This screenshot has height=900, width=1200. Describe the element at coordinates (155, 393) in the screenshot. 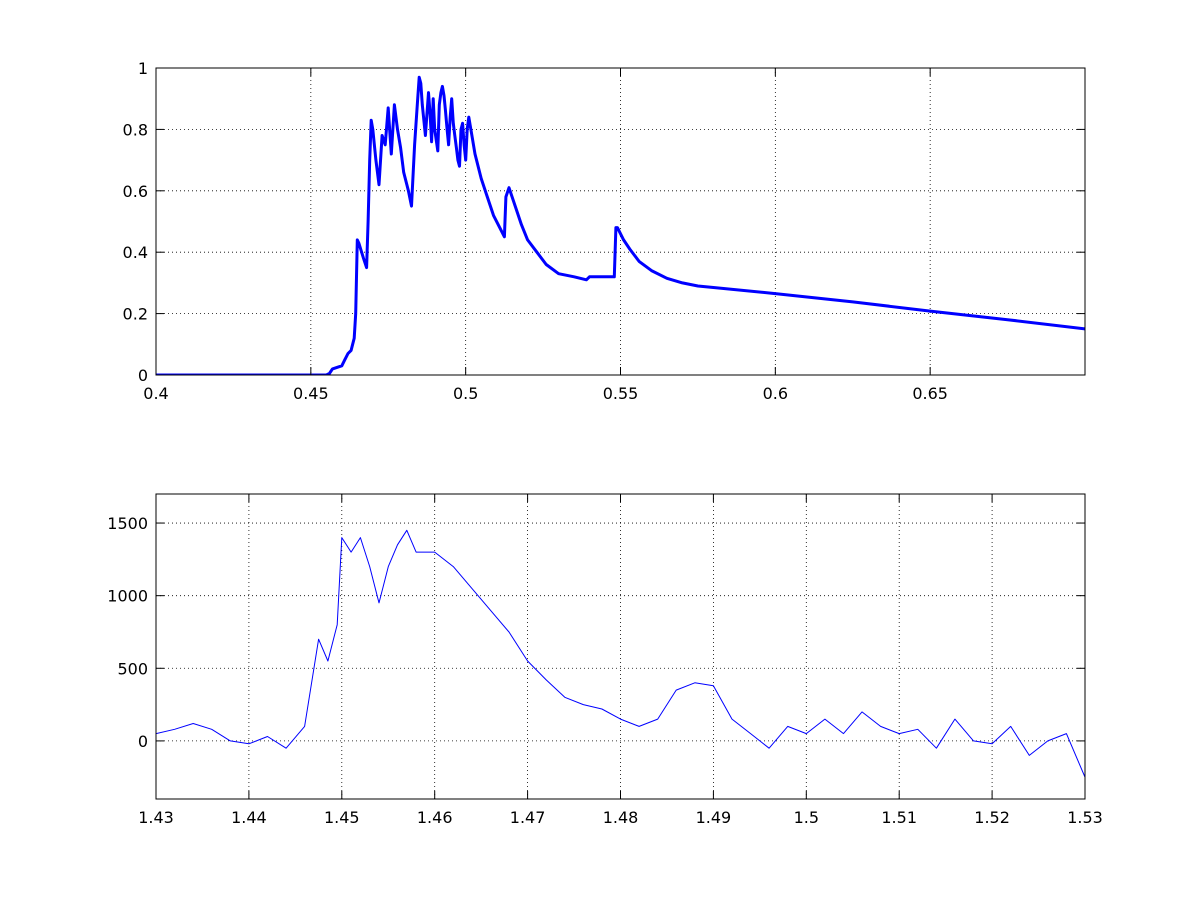

I see `x-tick-label: 0.4` at that location.